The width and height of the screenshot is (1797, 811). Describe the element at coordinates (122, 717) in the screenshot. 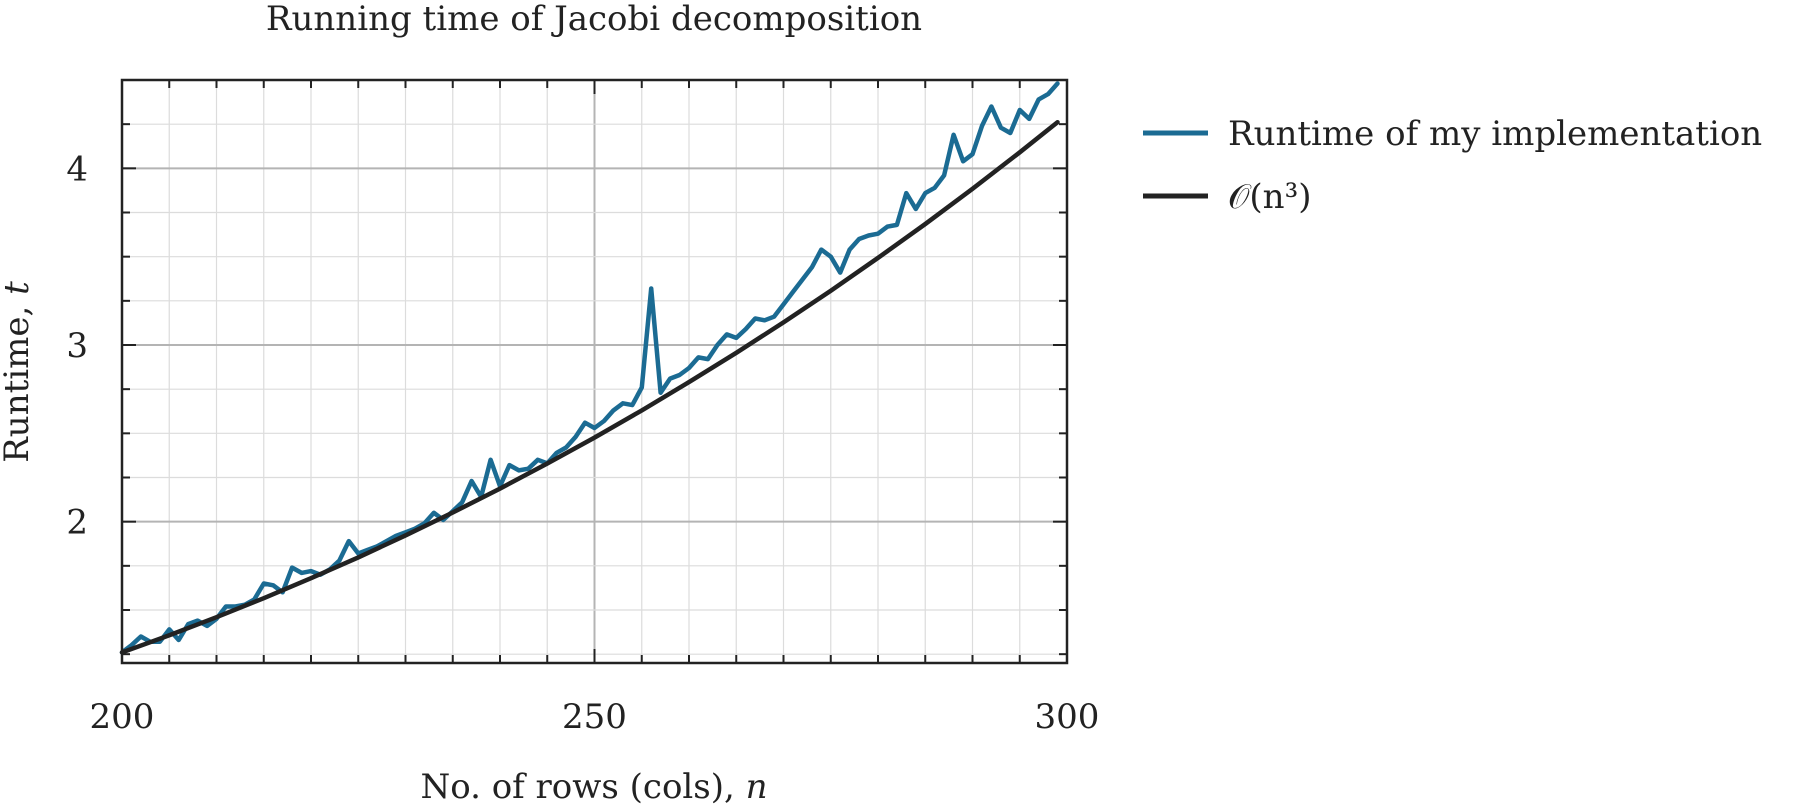

I see `x-tick-label: 200` at that location.